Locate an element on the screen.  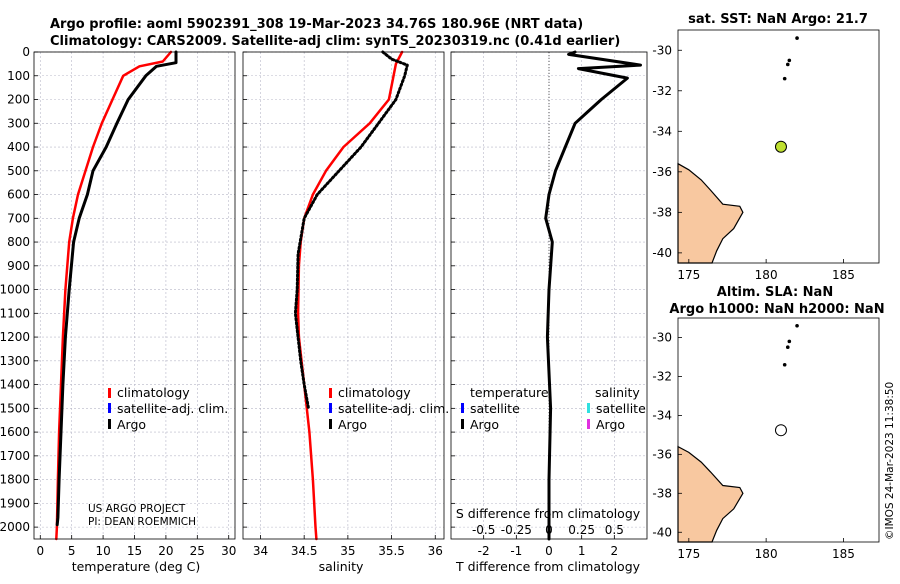
depth-tick-label: 1300 is located at coordinates (15, 361).